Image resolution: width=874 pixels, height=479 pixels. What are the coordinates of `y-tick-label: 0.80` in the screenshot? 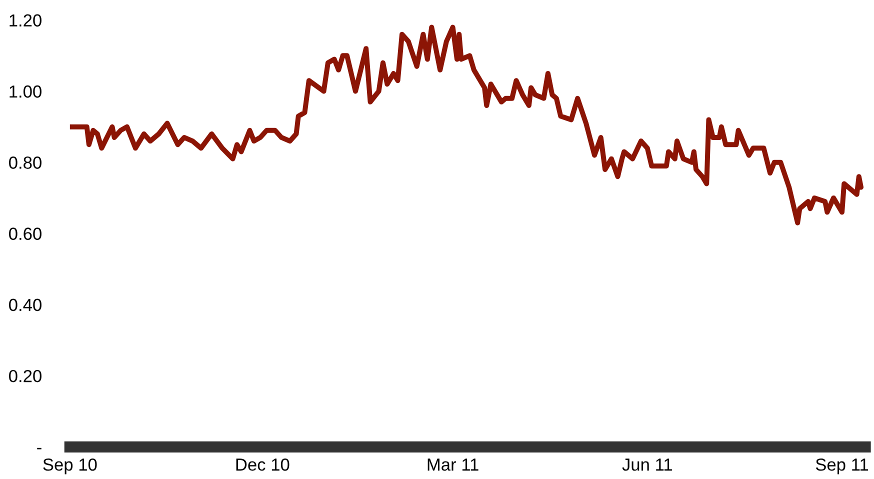 It's located at (25, 162).